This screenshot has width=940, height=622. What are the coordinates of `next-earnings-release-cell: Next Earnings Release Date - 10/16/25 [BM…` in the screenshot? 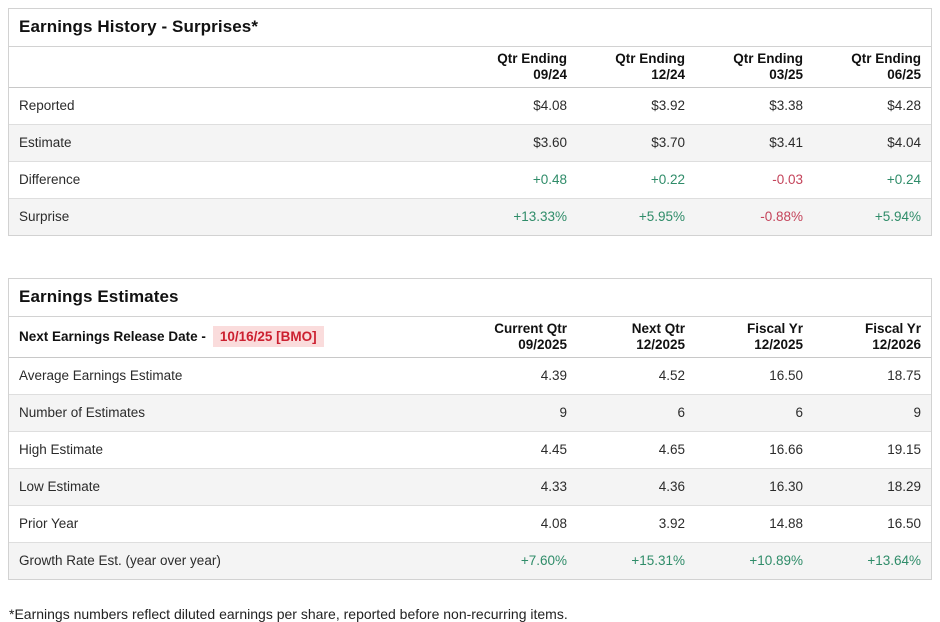 It's located at (234, 337).